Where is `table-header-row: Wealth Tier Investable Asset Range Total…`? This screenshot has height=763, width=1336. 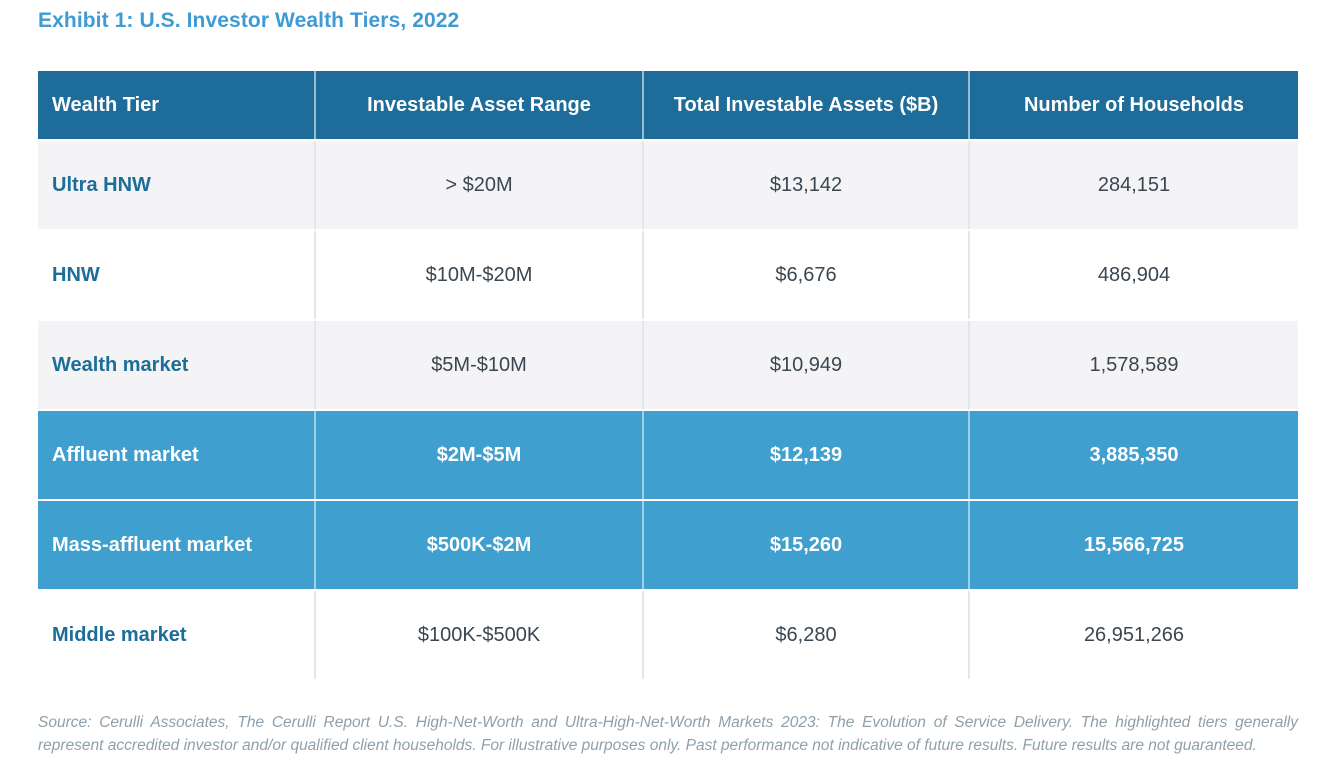 table-header-row: Wealth Tier Investable Asset Range Total… is located at coordinates (668, 105).